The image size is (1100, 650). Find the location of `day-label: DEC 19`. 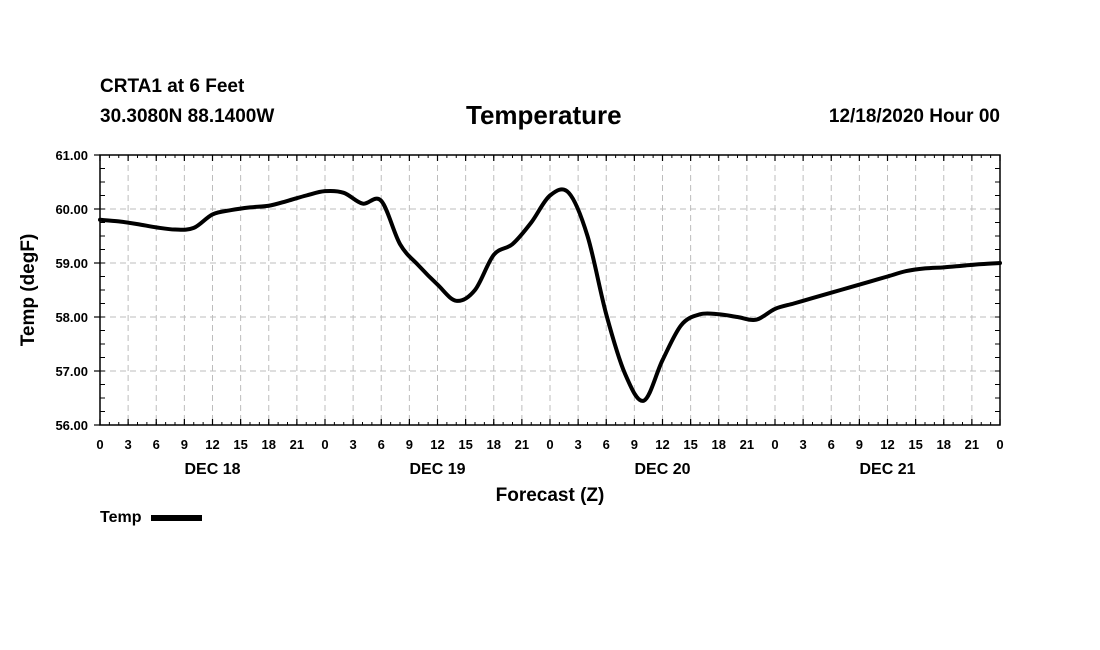

day-label: DEC 19 is located at coordinates (437, 469).